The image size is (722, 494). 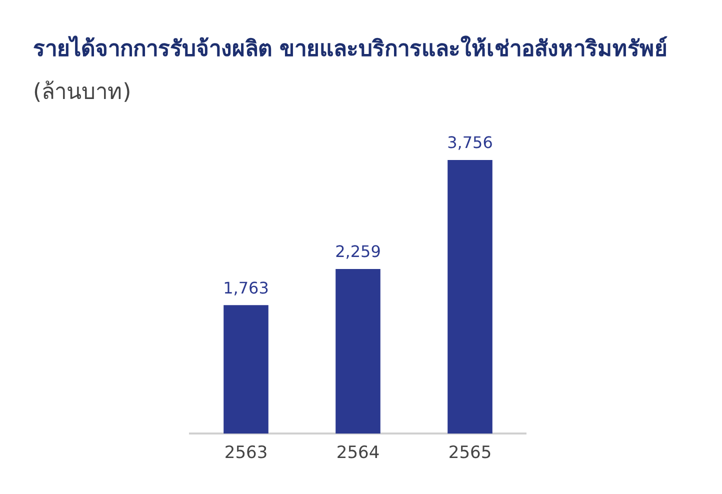 What do you see at coordinates (82, 92) in the screenshot?
I see `y-axis-title: (ล้านบาท)` at bounding box center [82, 92].